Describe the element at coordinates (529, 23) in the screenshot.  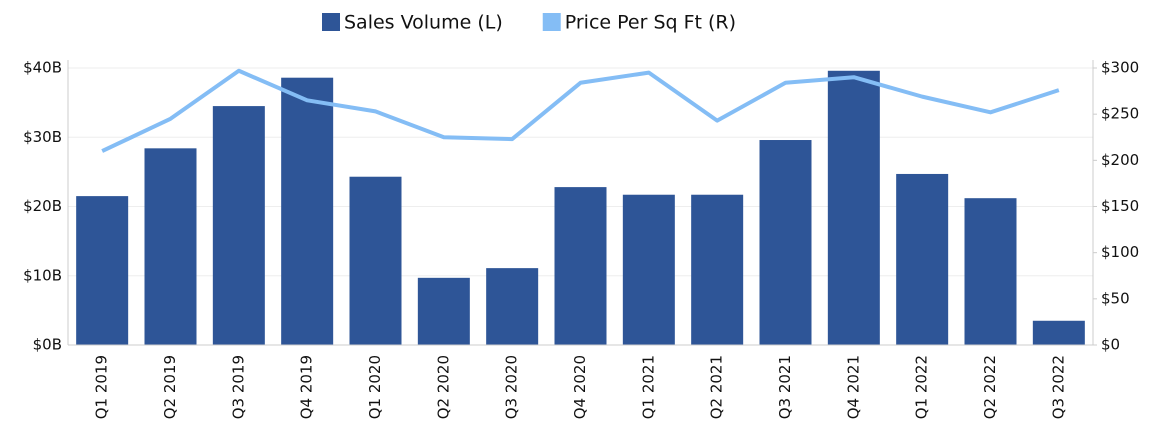
I see `legend: Sales Volume (L) Price Per Sq Ft (R)` at that location.